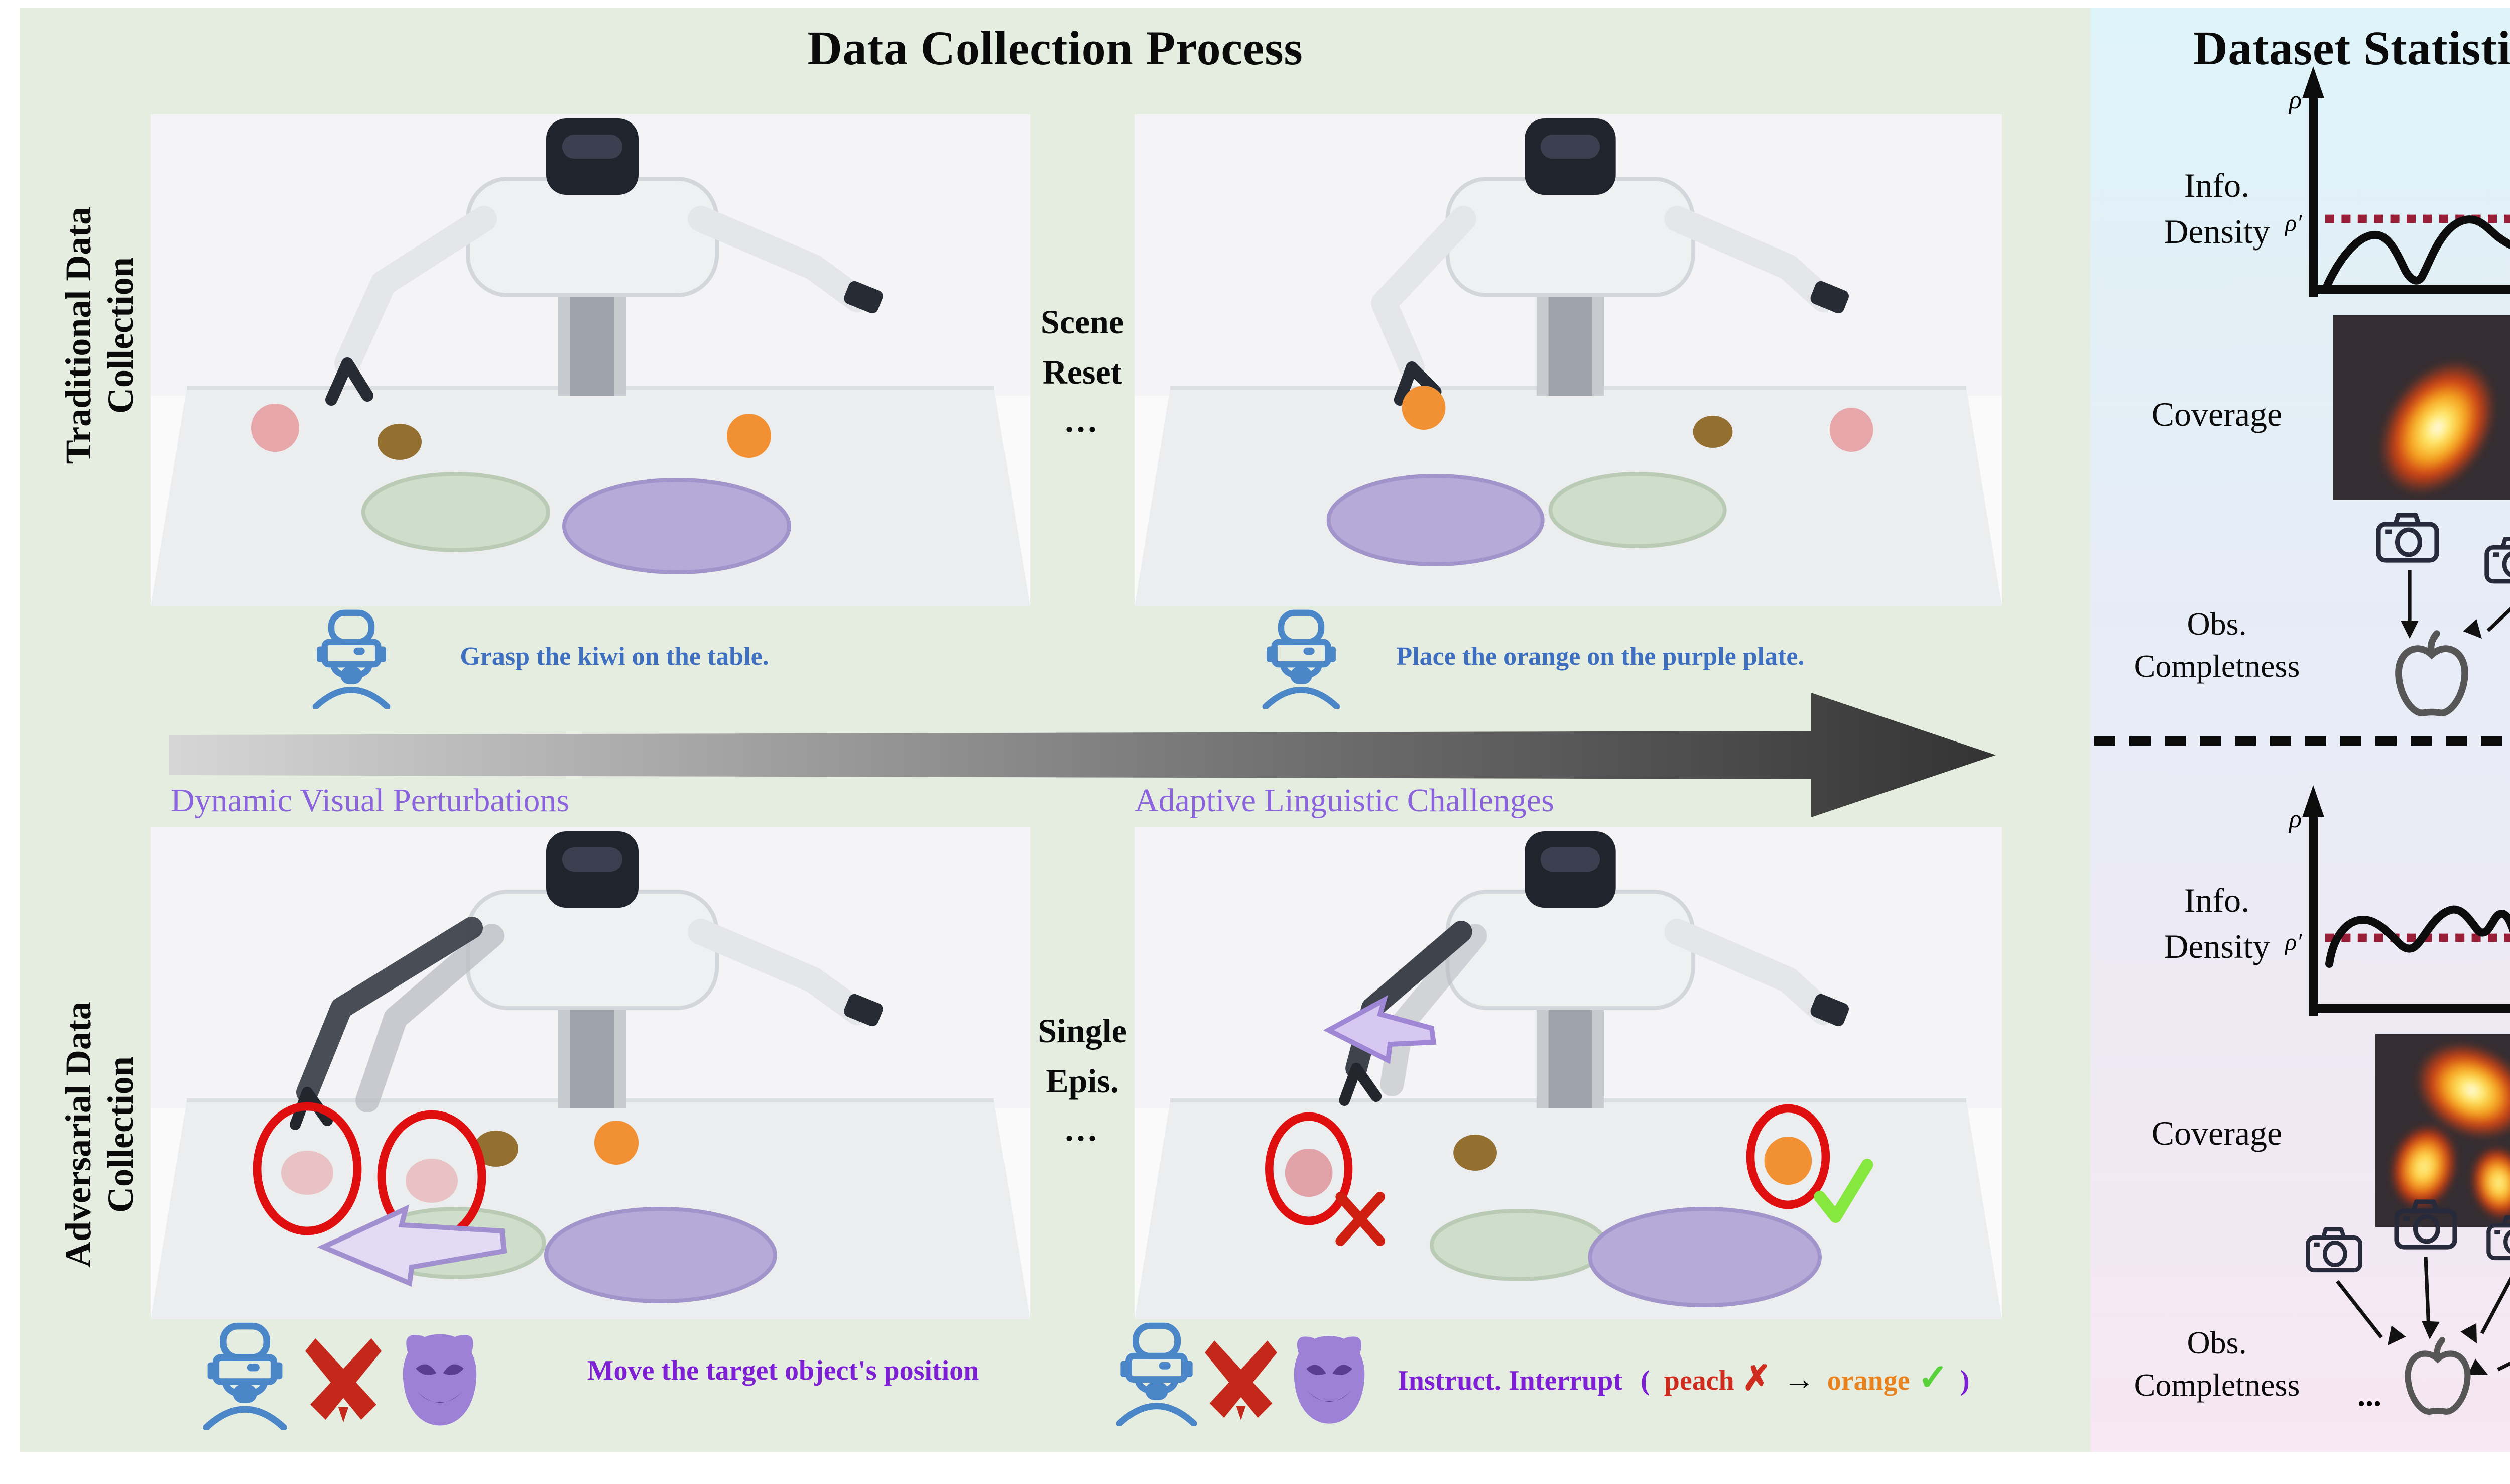 This screenshot has width=2510, height=1484. Describe the element at coordinates (2434, 614) in the screenshot. I see `obs-completeness-diagram-top` at that location.